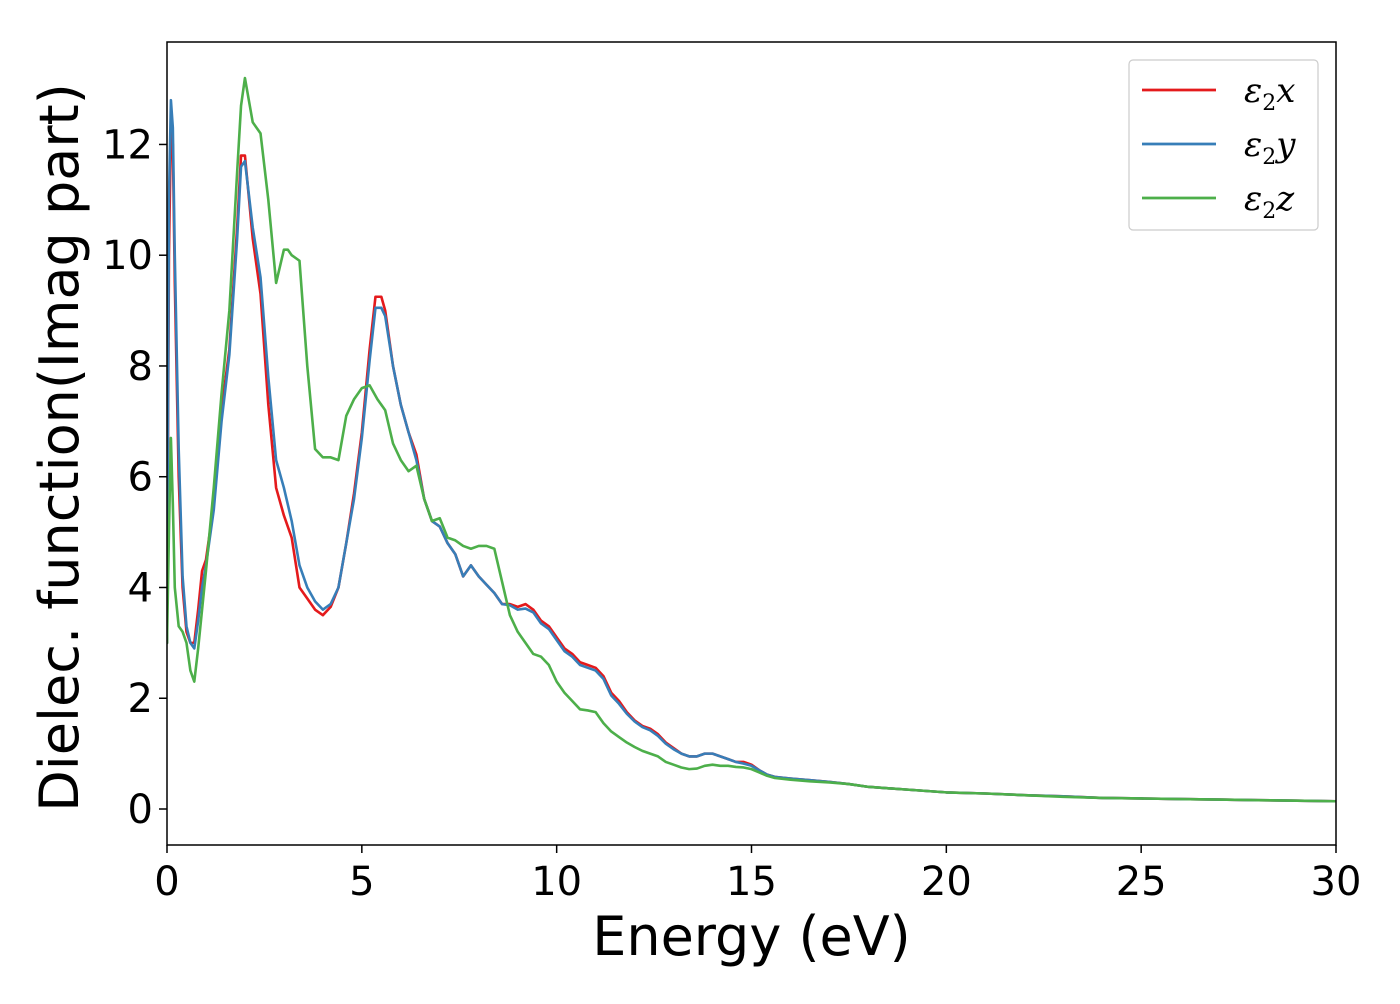 The image size is (1400, 1004). What do you see at coordinates (127, 145) in the screenshot?
I see `y-tick-label: 12` at bounding box center [127, 145].